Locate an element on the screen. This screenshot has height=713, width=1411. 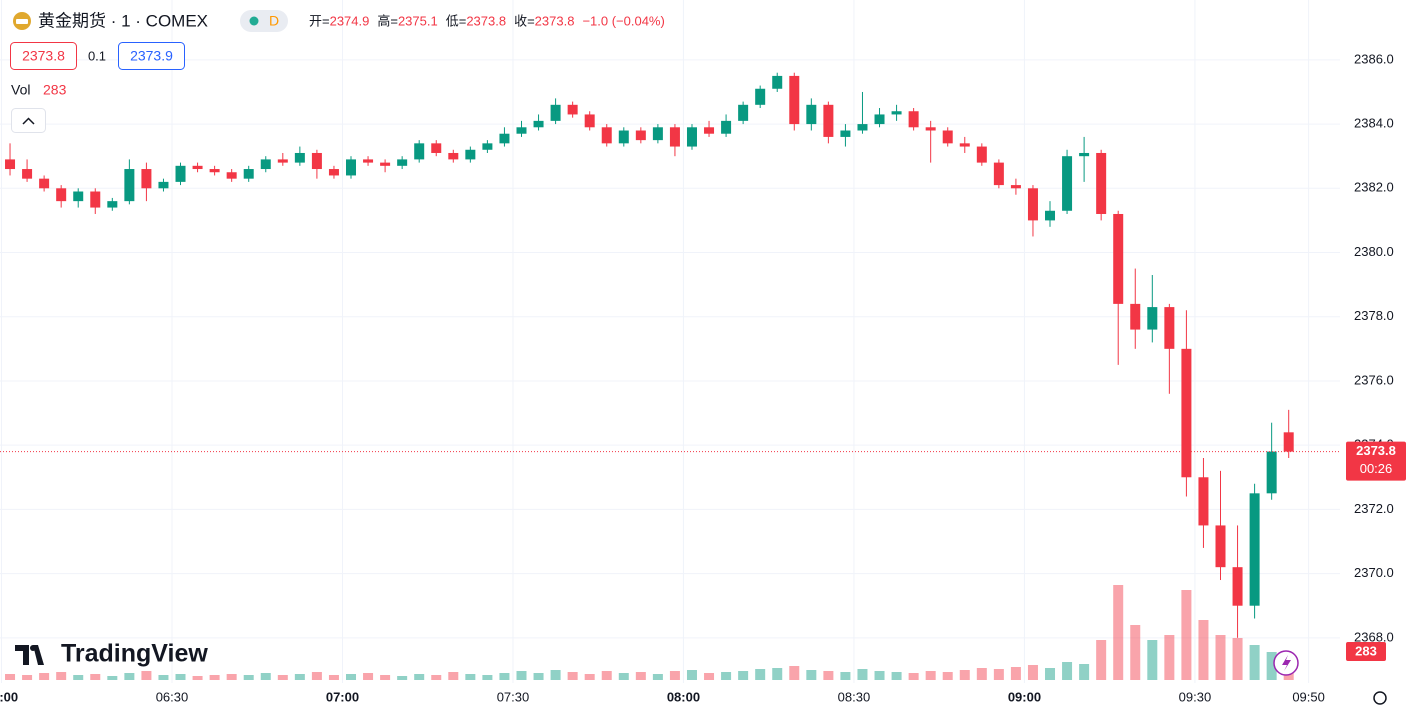
status-dot is located at coordinates (254, 21).